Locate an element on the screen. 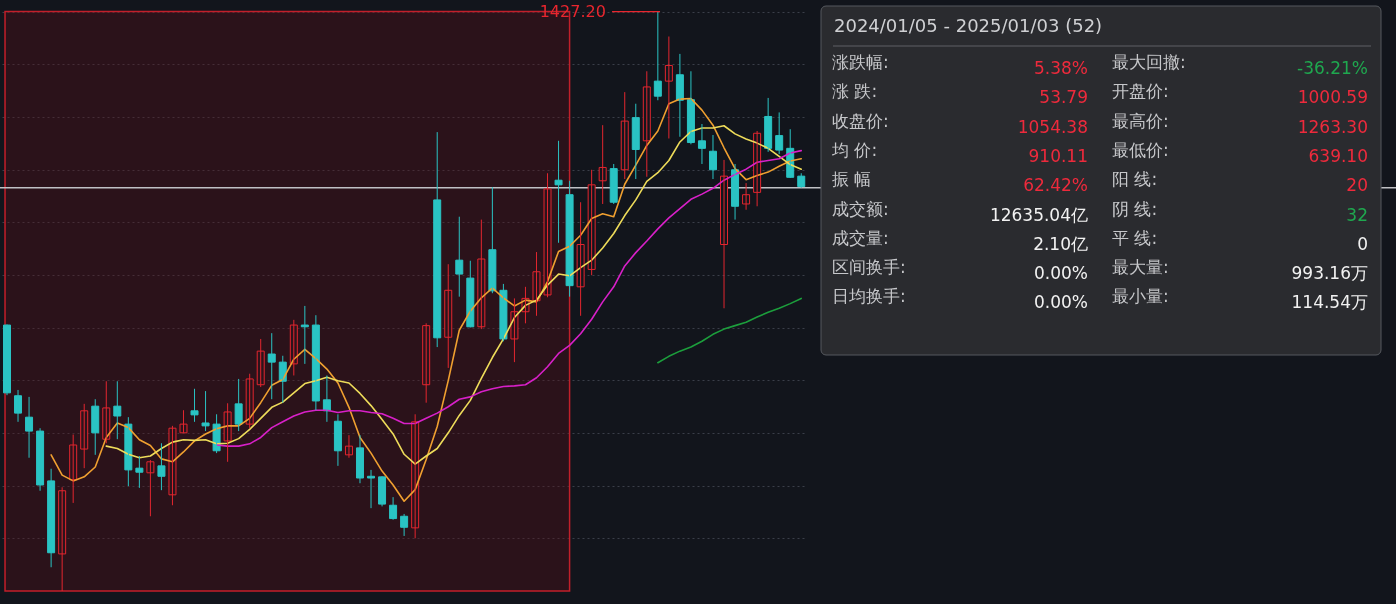  text: 日均换手: is located at coordinates (869, 296).